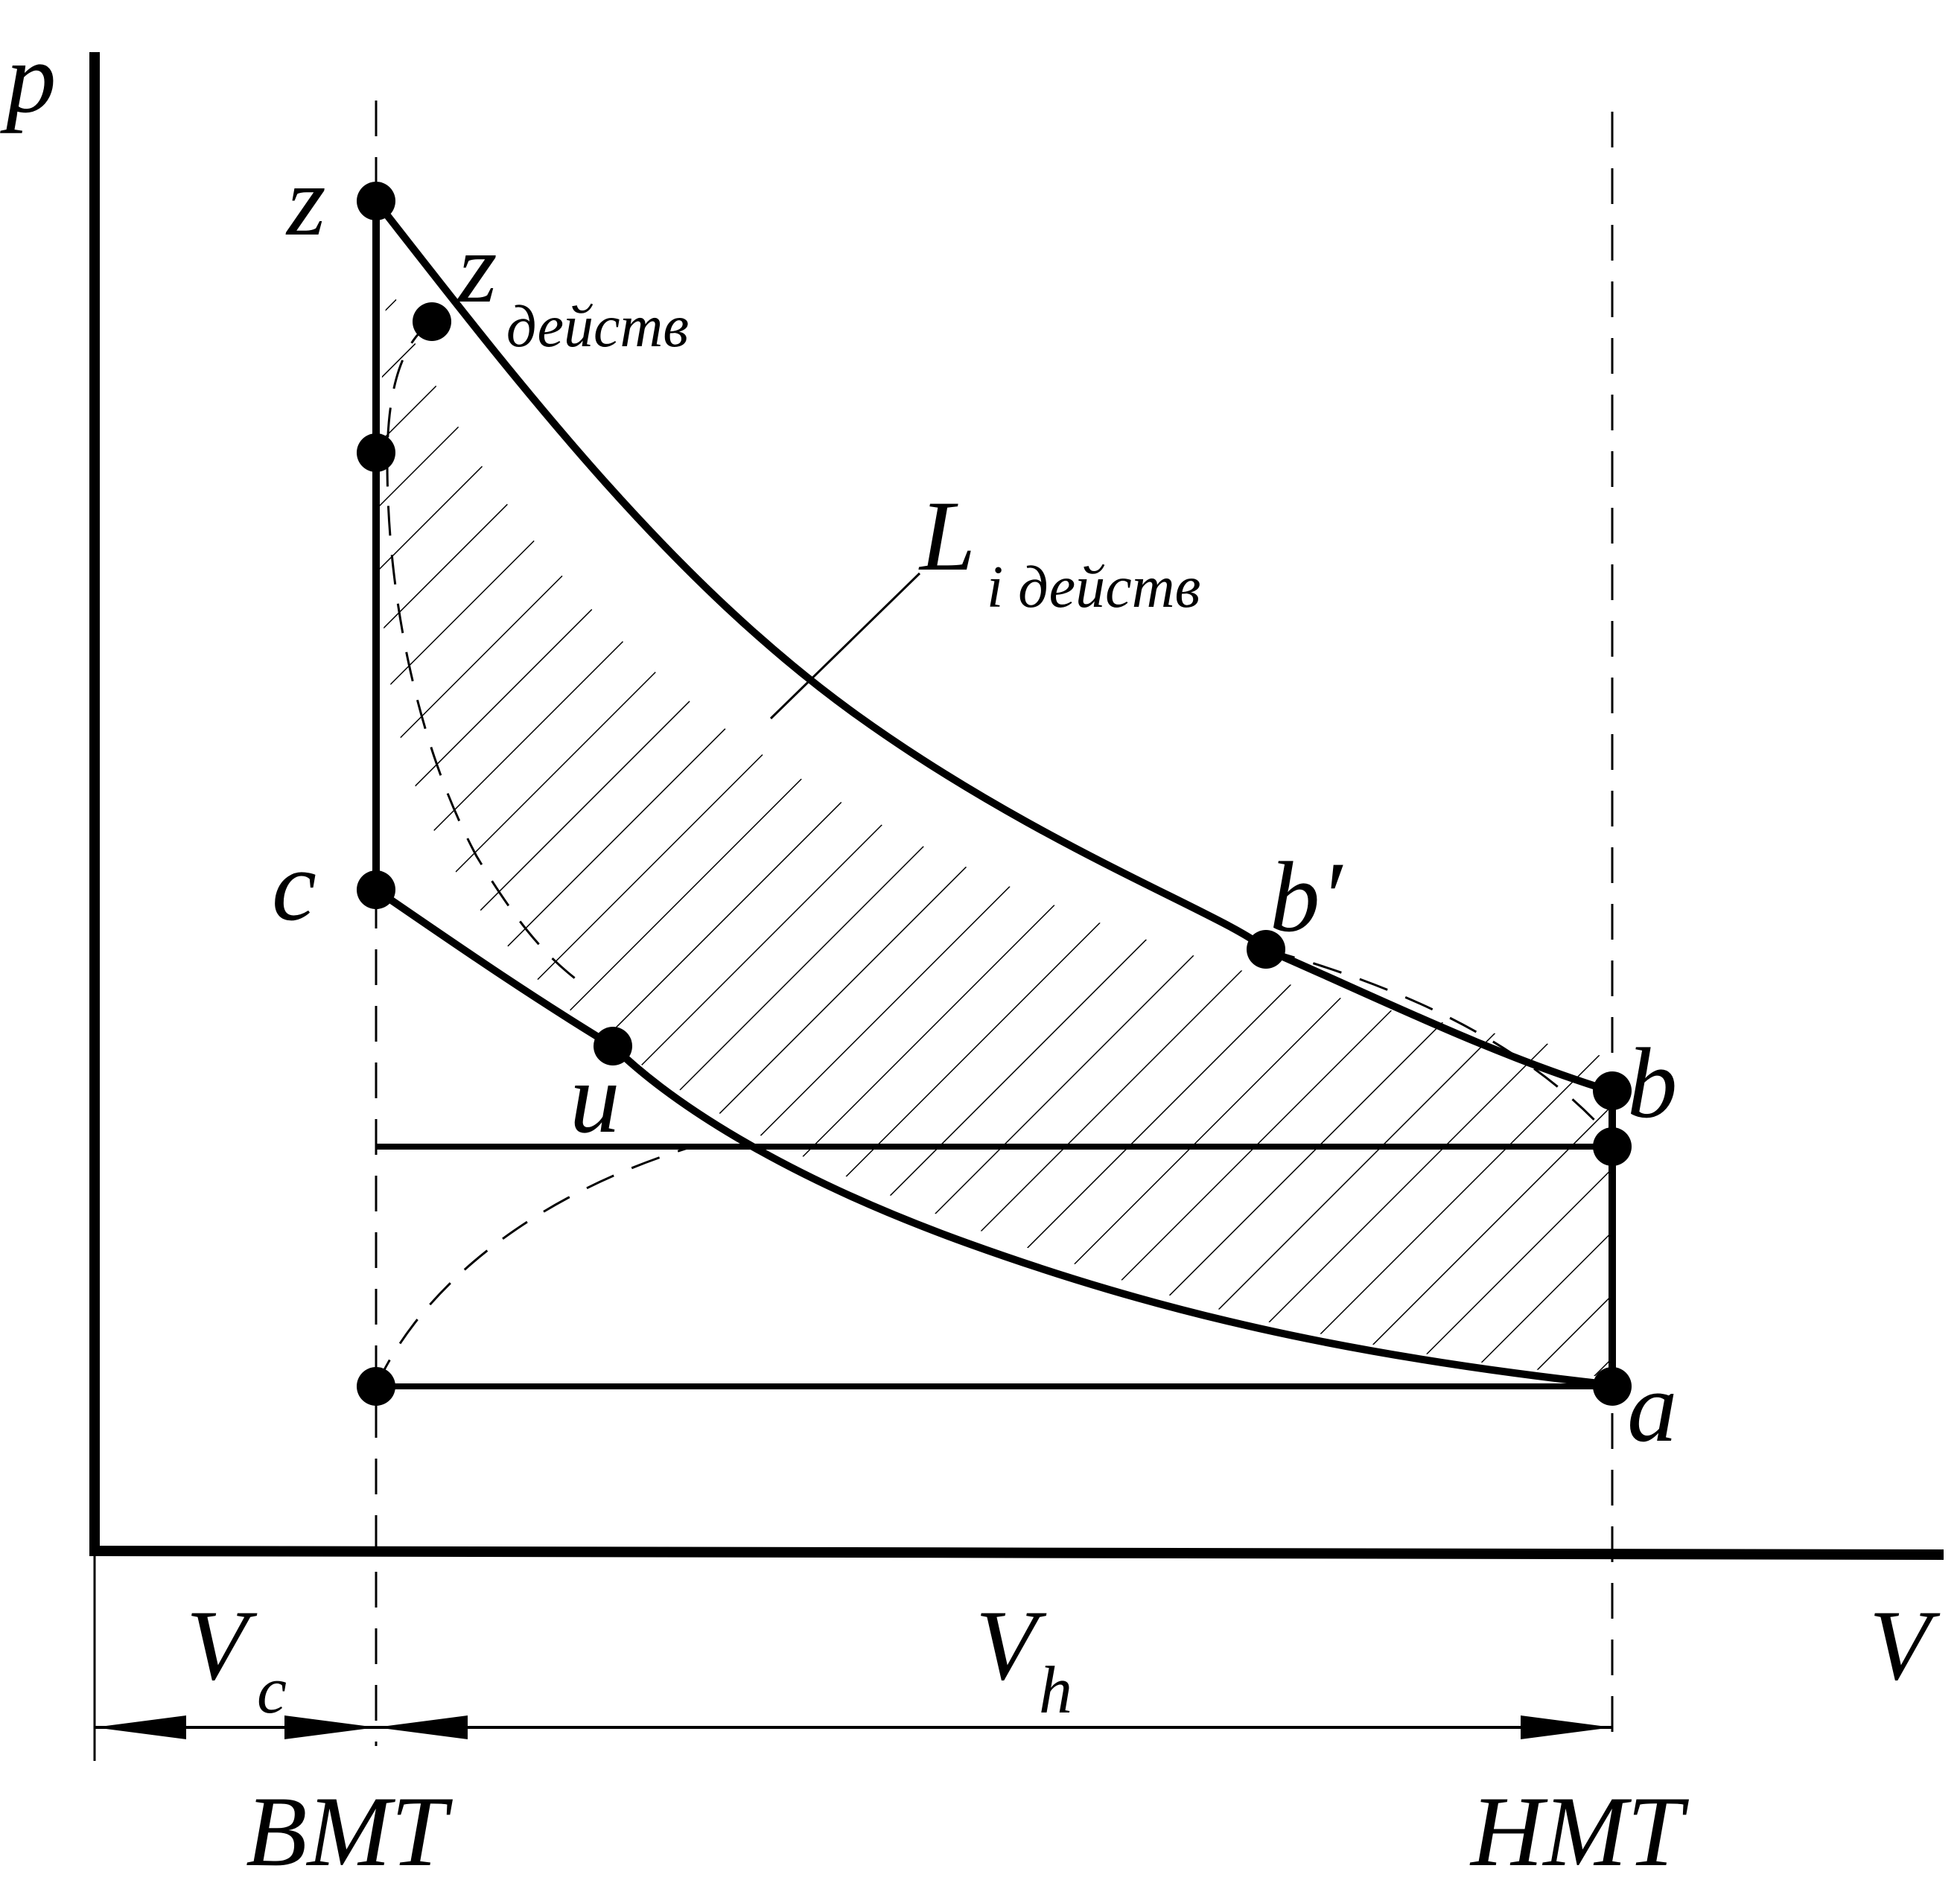 The width and height of the screenshot is (1960, 1883). What do you see at coordinates (305, 202) in the screenshot?
I see `label-z: z` at bounding box center [305, 202].